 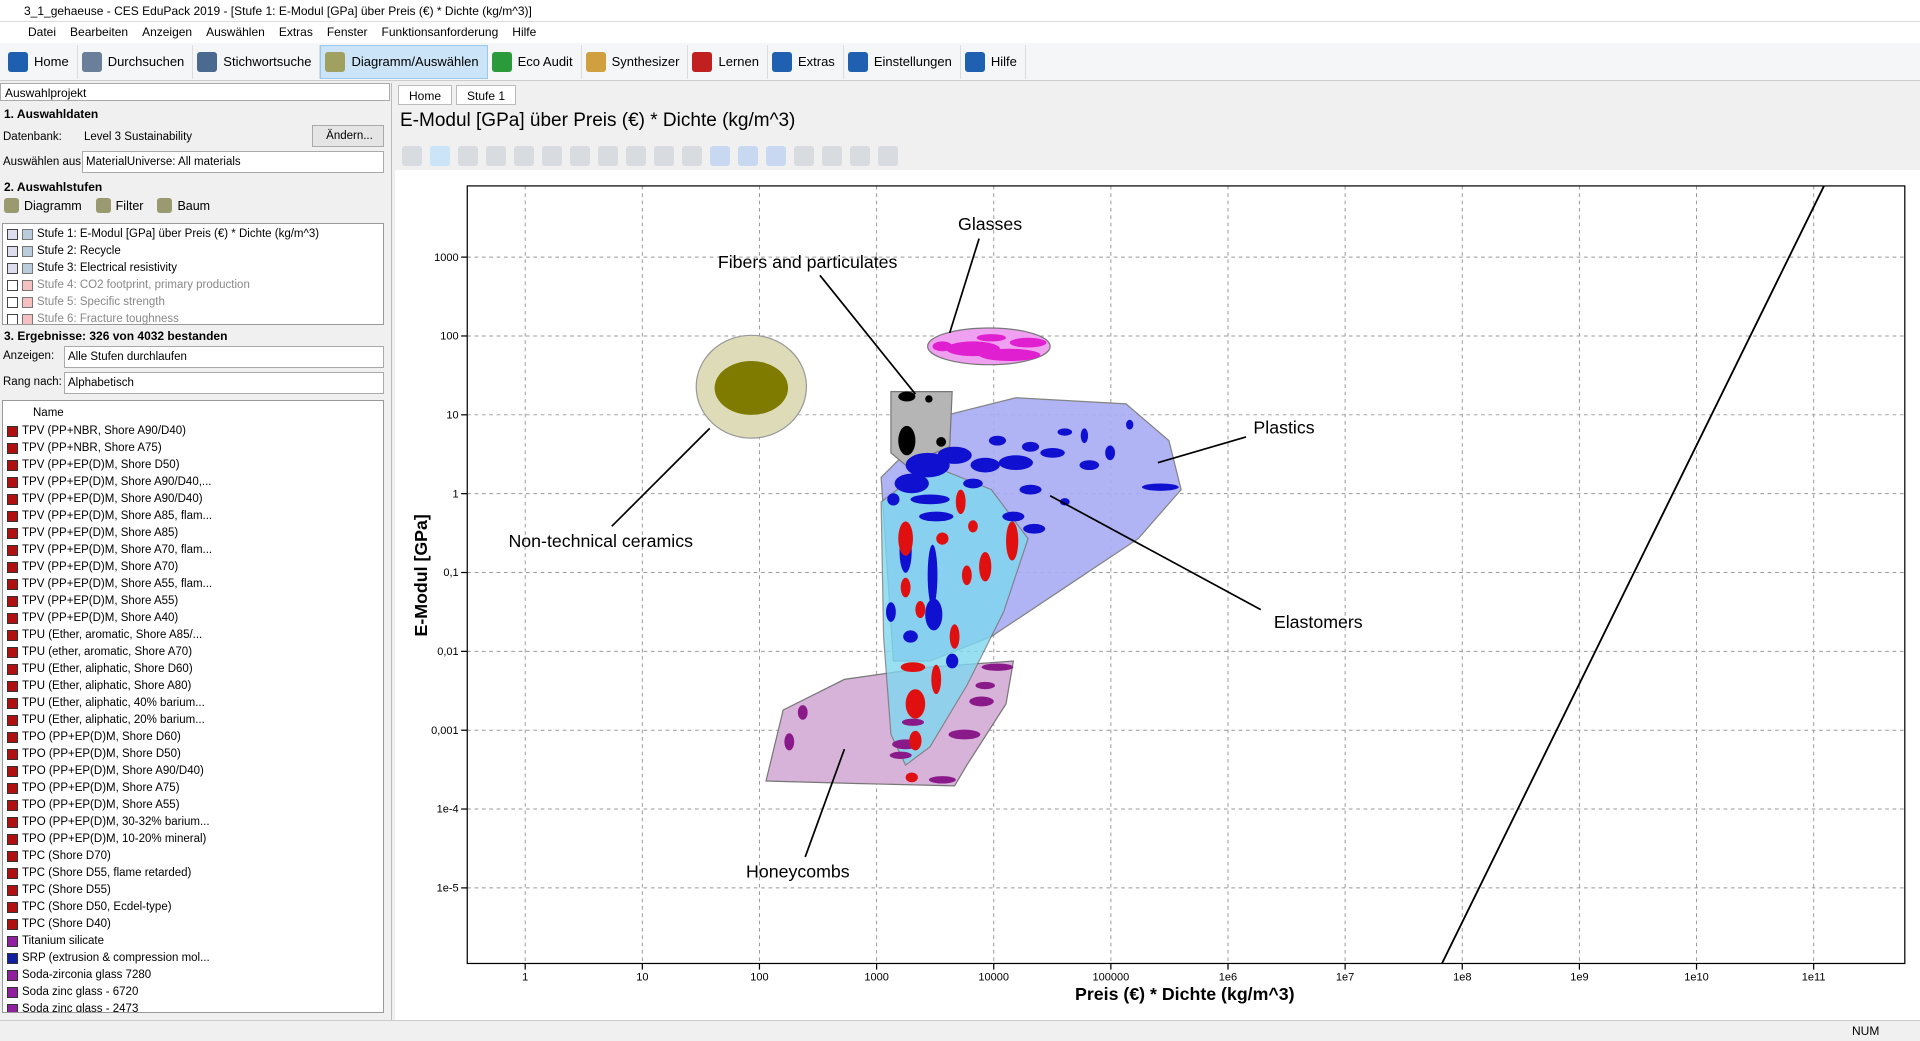 What do you see at coordinates (79, 975) in the screenshot?
I see `result-row: Soda-zirconia glass 7280` at bounding box center [79, 975].